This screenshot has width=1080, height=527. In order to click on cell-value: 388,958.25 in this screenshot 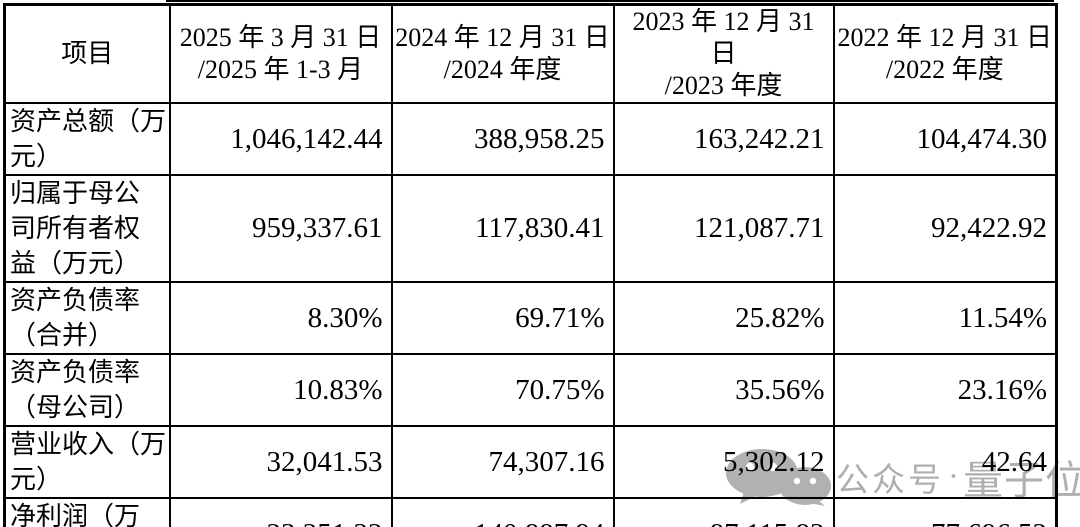, I will do `click(502, 139)`.